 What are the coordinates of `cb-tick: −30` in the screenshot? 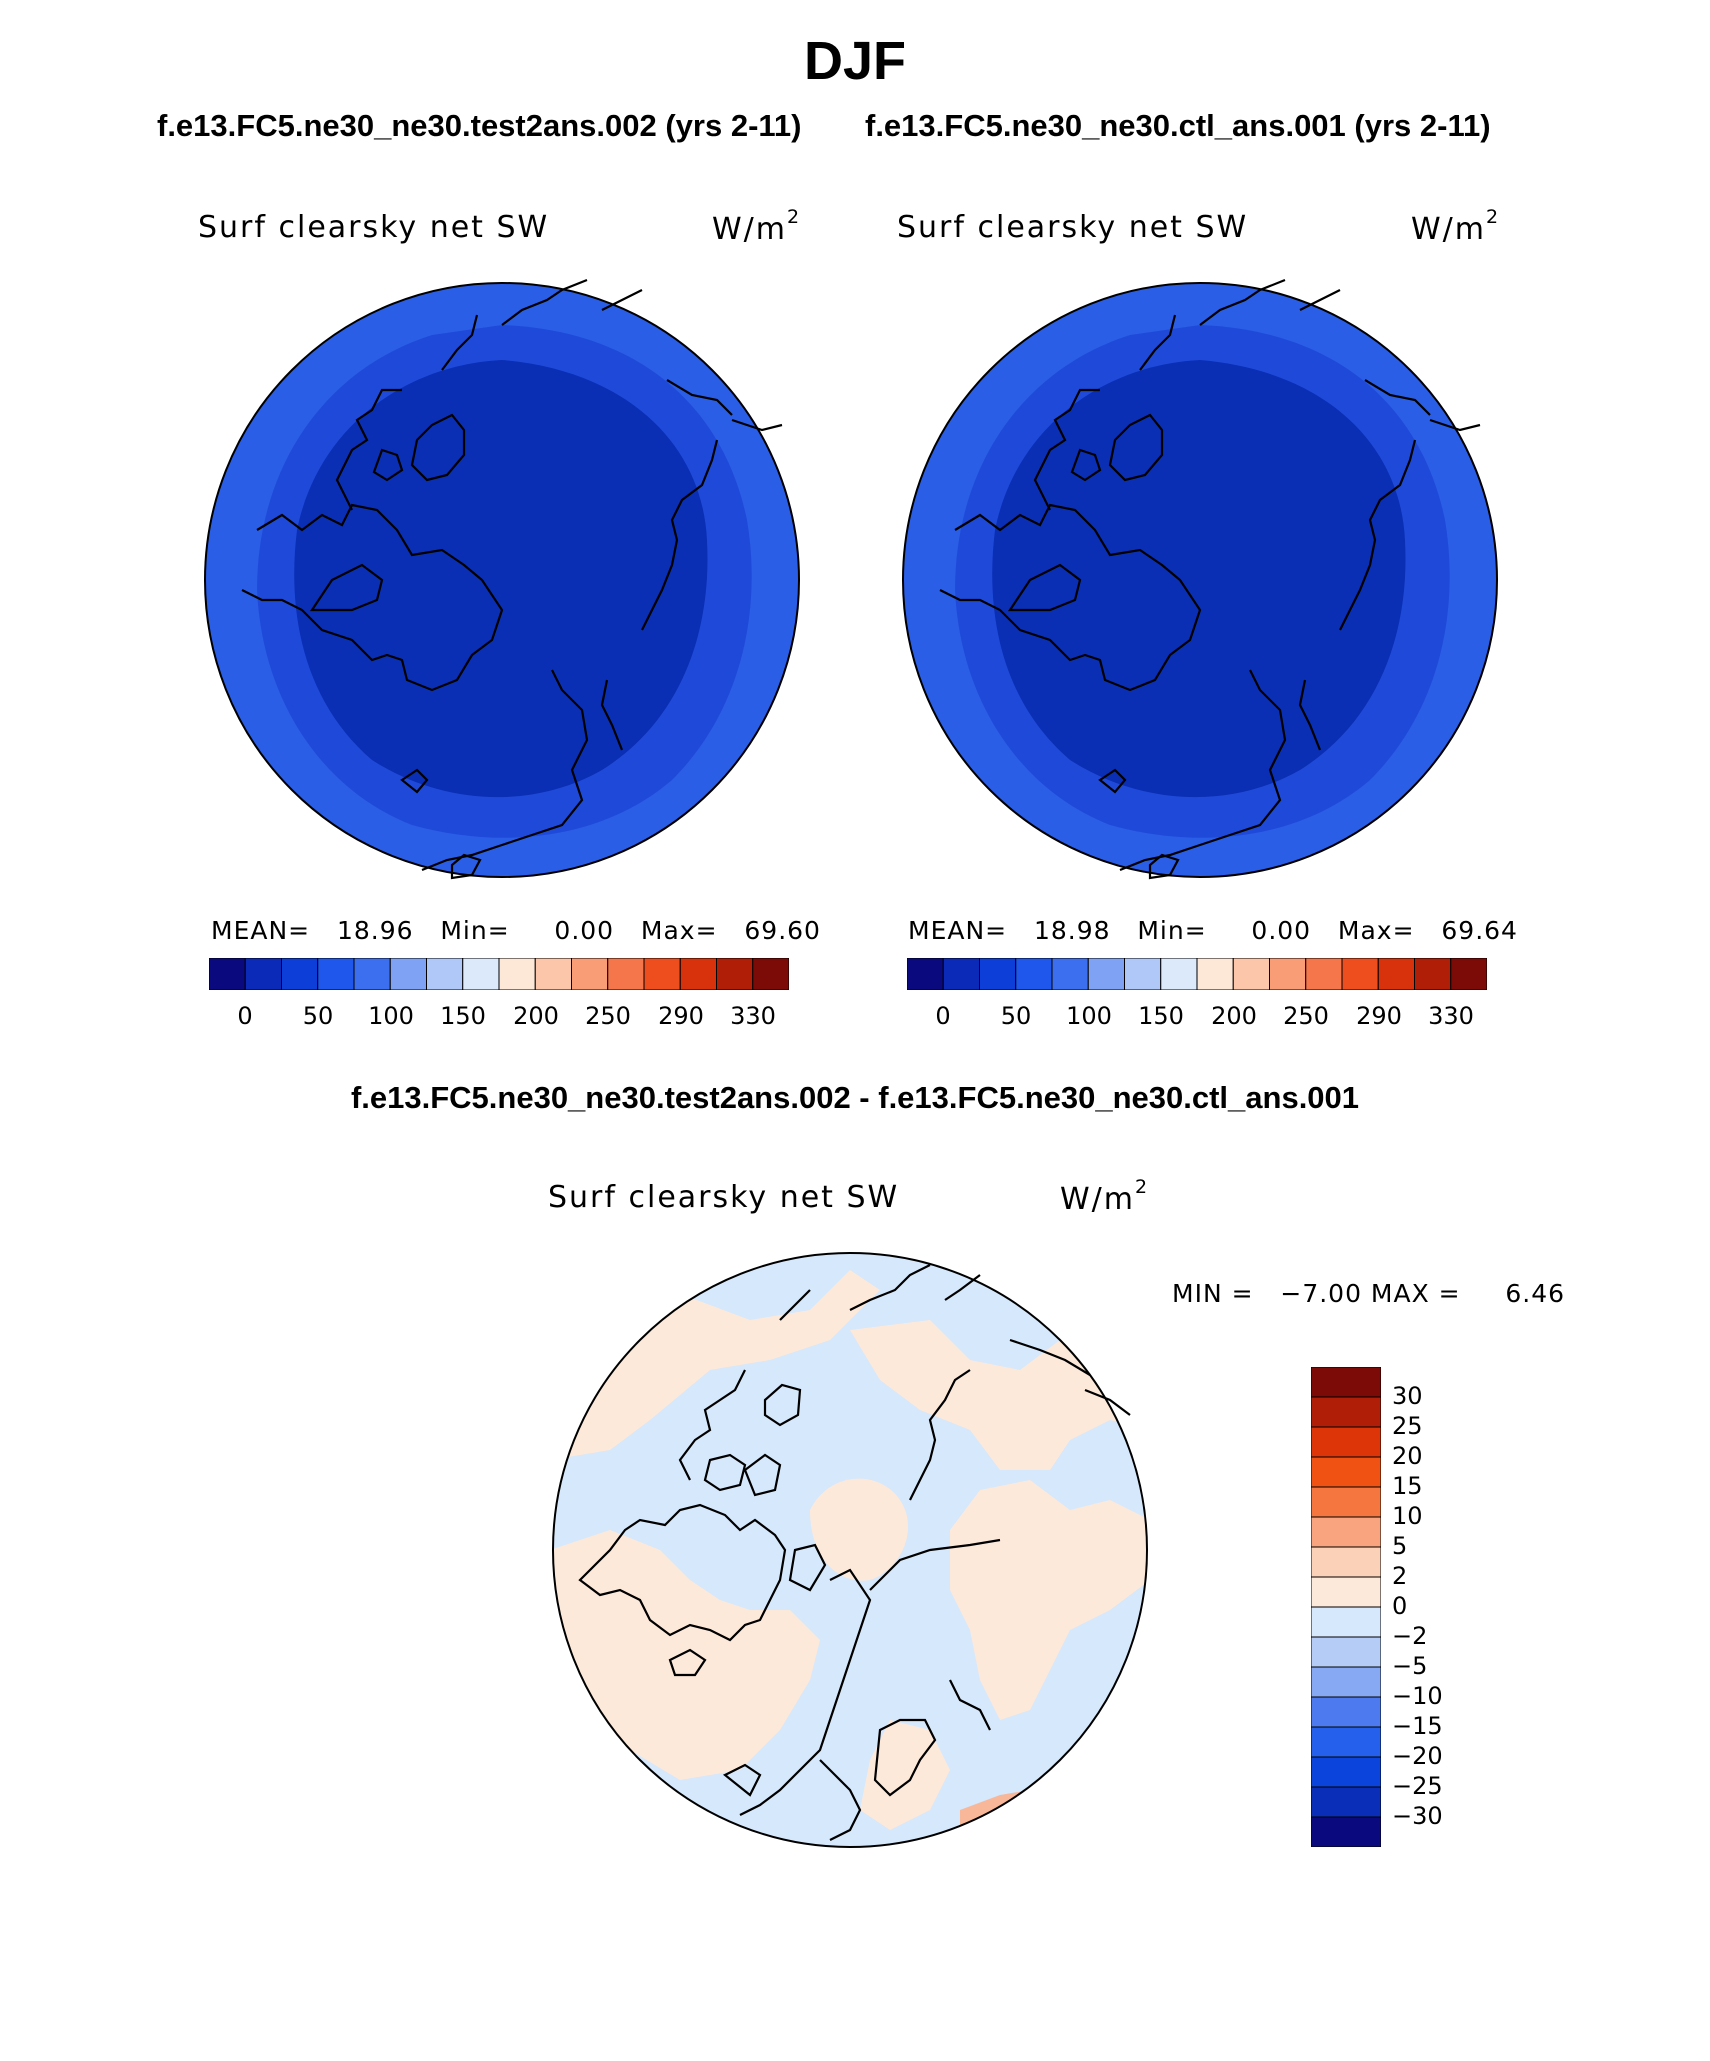 It's located at (1417, 1816).